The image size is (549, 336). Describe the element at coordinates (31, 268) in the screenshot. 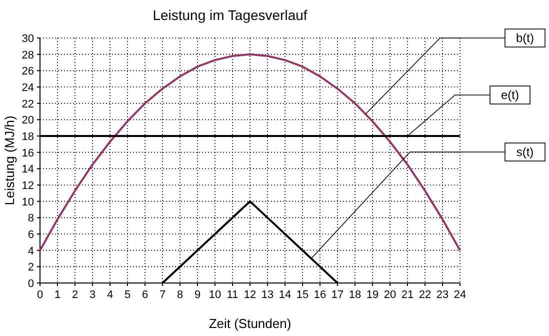

I see `y-tick-label: 2` at that location.